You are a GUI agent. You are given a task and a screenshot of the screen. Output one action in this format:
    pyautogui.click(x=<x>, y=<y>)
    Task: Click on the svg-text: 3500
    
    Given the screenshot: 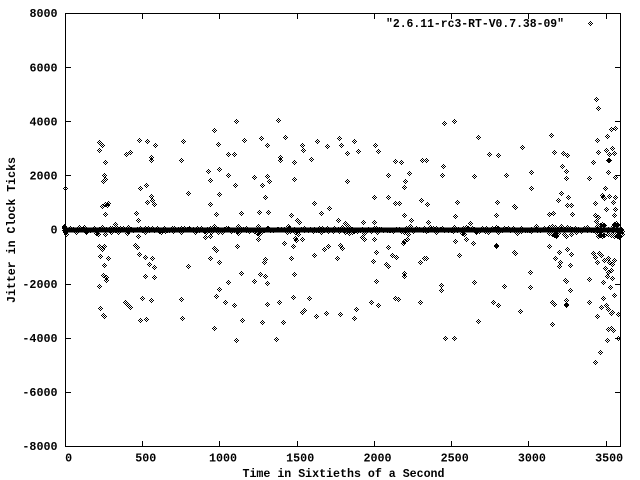 What is the action you would take?
    pyautogui.click(x=609, y=458)
    